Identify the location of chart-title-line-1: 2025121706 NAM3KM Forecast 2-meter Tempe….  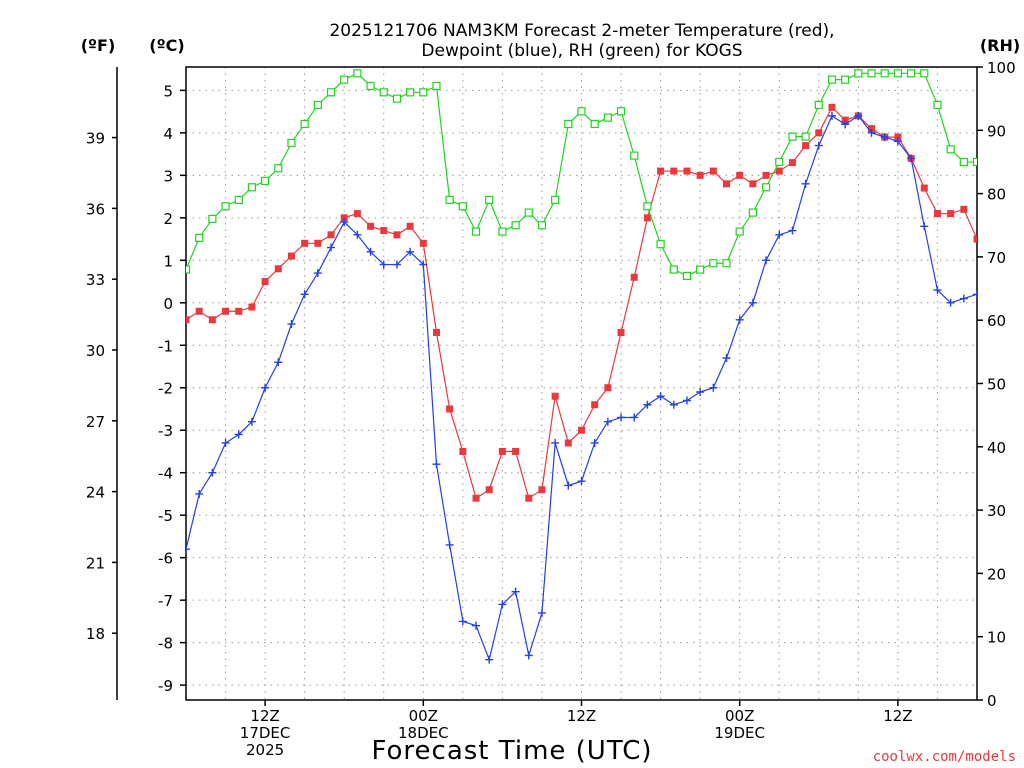
(581, 31).